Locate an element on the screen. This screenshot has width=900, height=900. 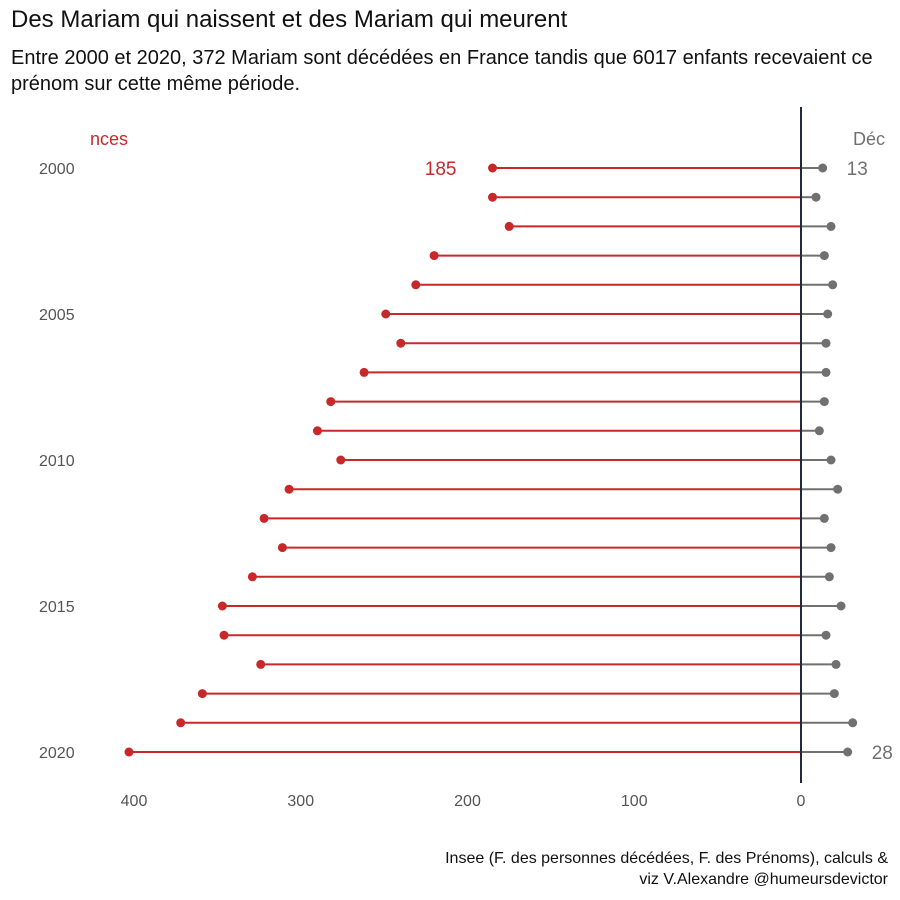
deaths-series-label: Déc is located at coordinates (869, 139).